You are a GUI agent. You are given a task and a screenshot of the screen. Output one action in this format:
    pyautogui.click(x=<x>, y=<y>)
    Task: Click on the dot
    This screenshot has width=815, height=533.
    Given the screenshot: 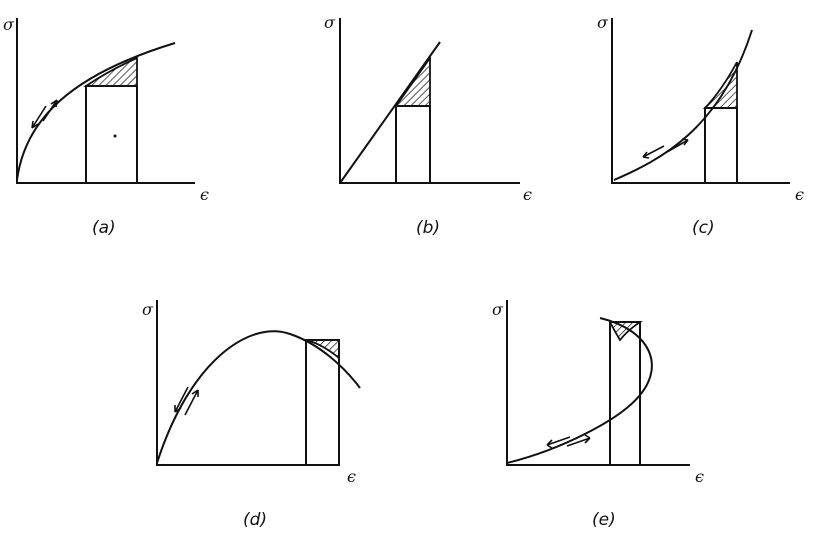 What is the action you would take?
    pyautogui.click(x=115, y=136)
    